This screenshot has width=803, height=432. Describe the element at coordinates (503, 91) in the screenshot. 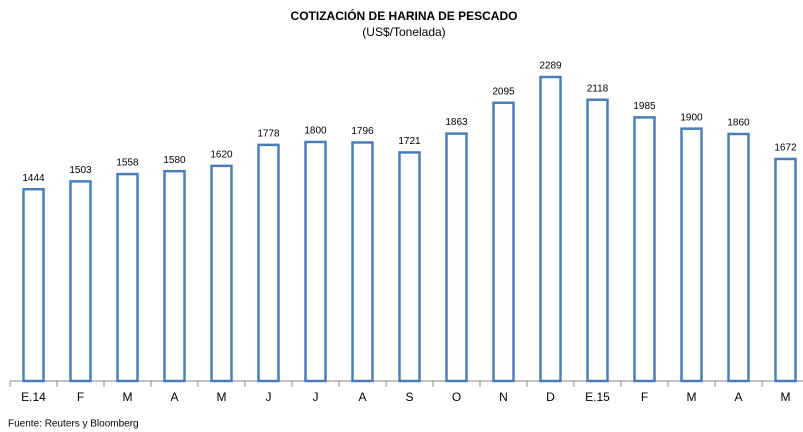

I see `value-label: 2095` at that location.